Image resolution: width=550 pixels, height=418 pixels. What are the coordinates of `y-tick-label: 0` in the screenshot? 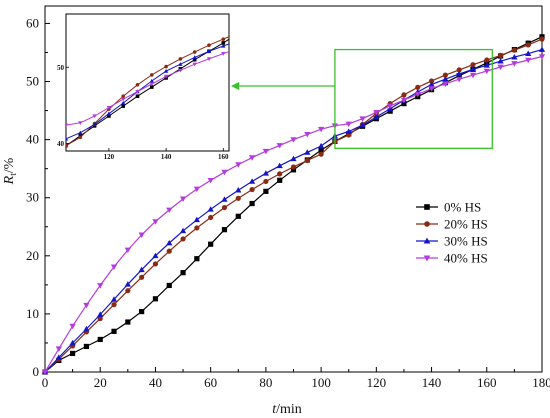 It's located at (36, 371).